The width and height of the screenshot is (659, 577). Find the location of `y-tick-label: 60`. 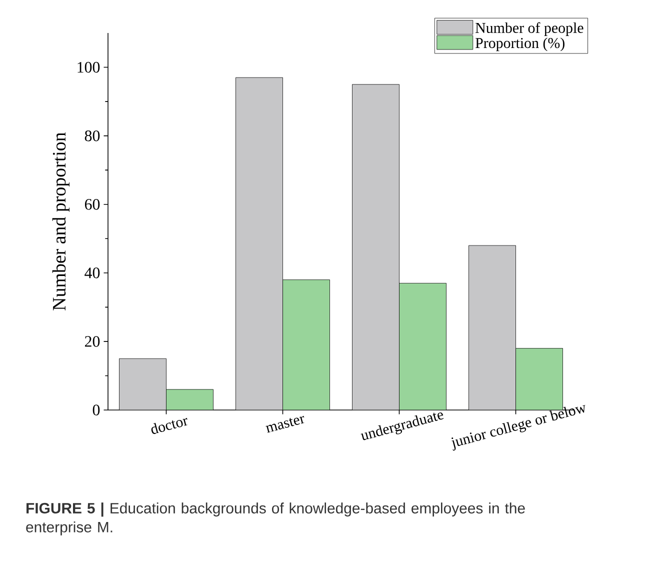

y-tick-label: 60 is located at coordinates (92, 204).